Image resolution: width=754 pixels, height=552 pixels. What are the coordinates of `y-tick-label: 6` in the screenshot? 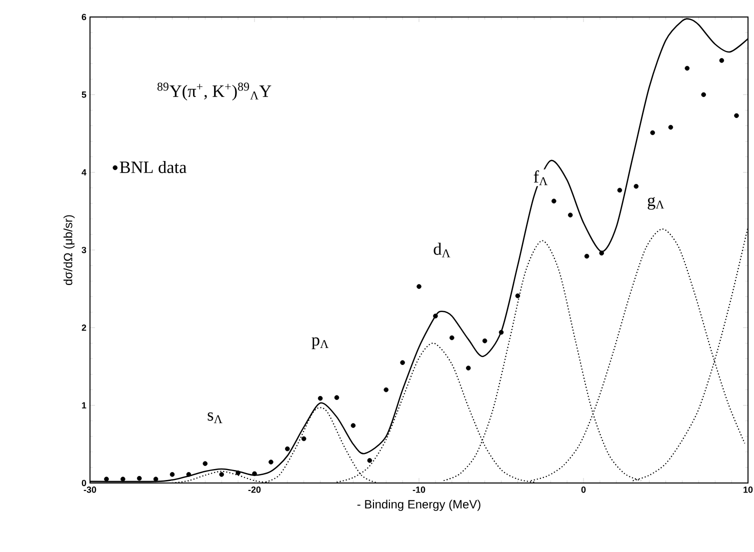 It's located at (84, 17).